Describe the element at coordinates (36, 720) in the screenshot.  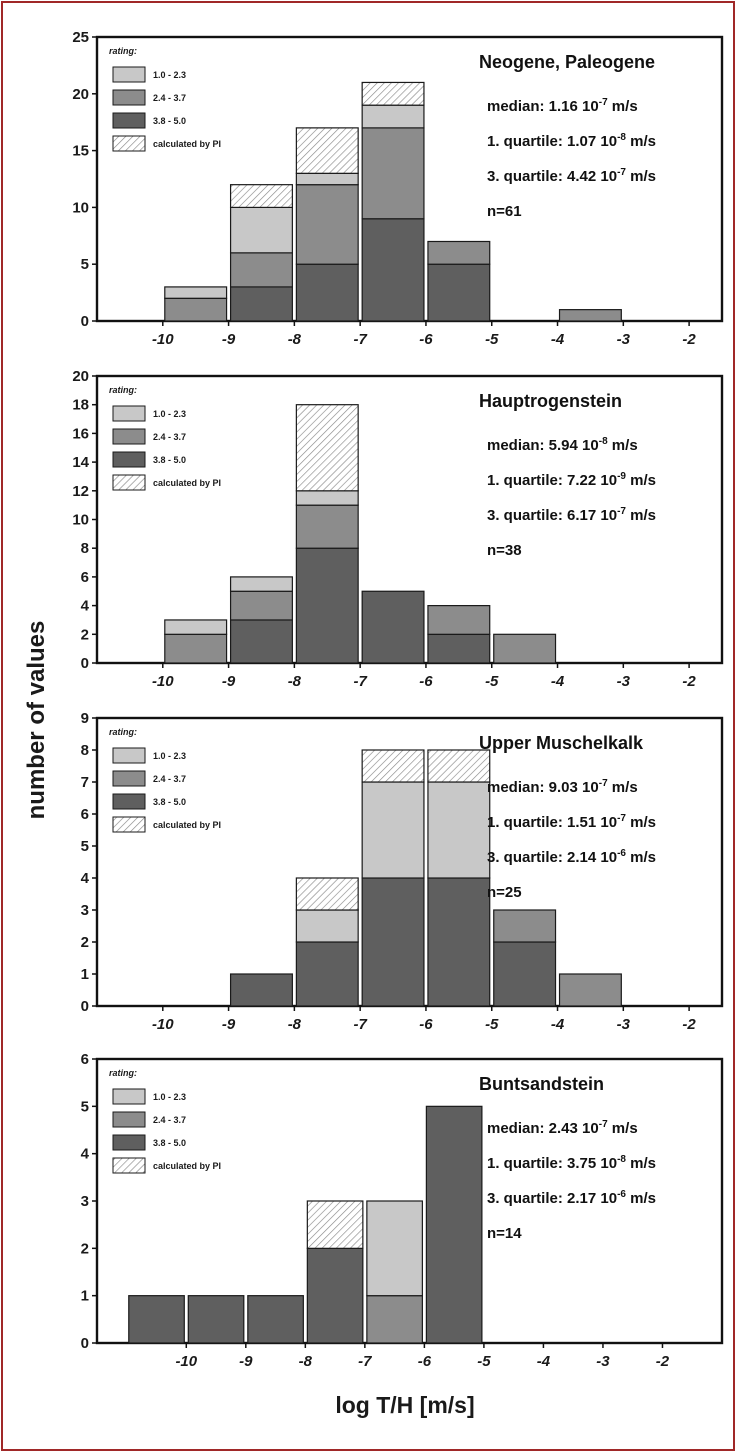
I see `y-axis-label: number of values` at that location.